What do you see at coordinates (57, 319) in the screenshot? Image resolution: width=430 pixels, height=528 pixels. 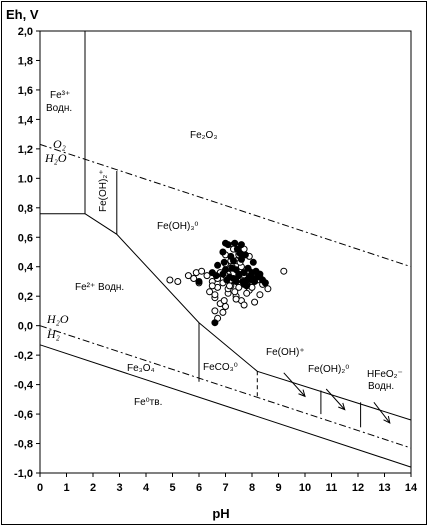 I see `label-h2o-bottom: H₂O` at bounding box center [57, 319].